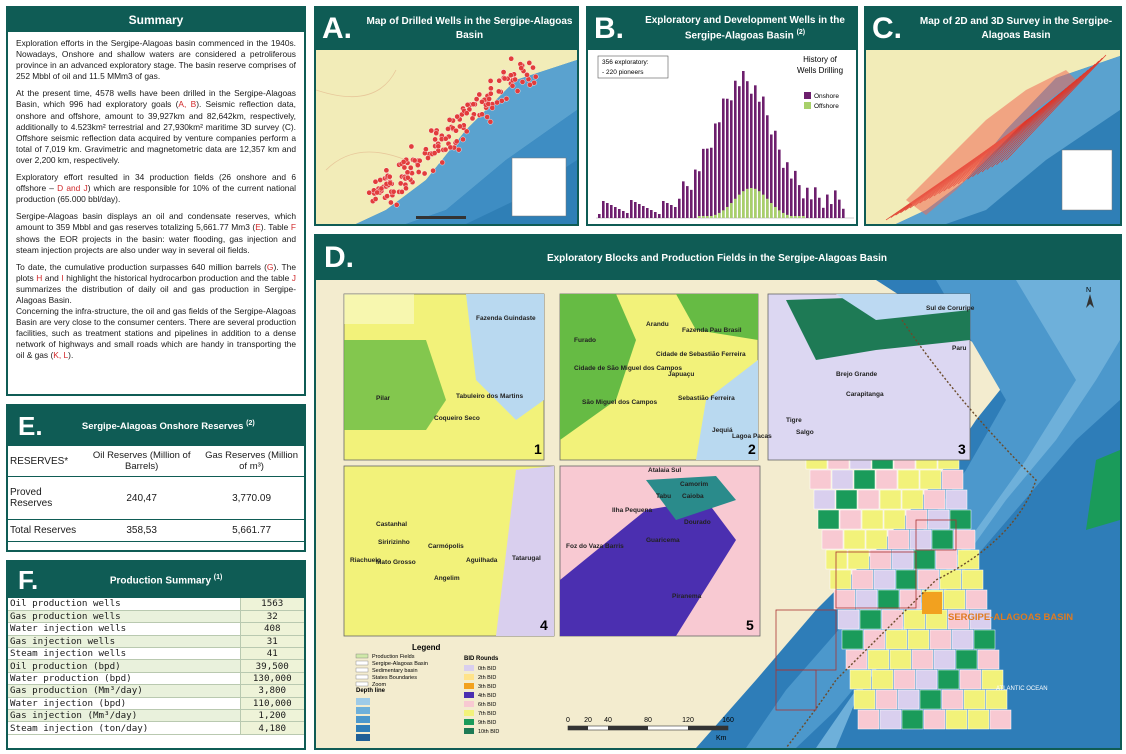 The image size is (1126, 754). I want to click on chart-note: 356 exploratory:, so click(625, 62).